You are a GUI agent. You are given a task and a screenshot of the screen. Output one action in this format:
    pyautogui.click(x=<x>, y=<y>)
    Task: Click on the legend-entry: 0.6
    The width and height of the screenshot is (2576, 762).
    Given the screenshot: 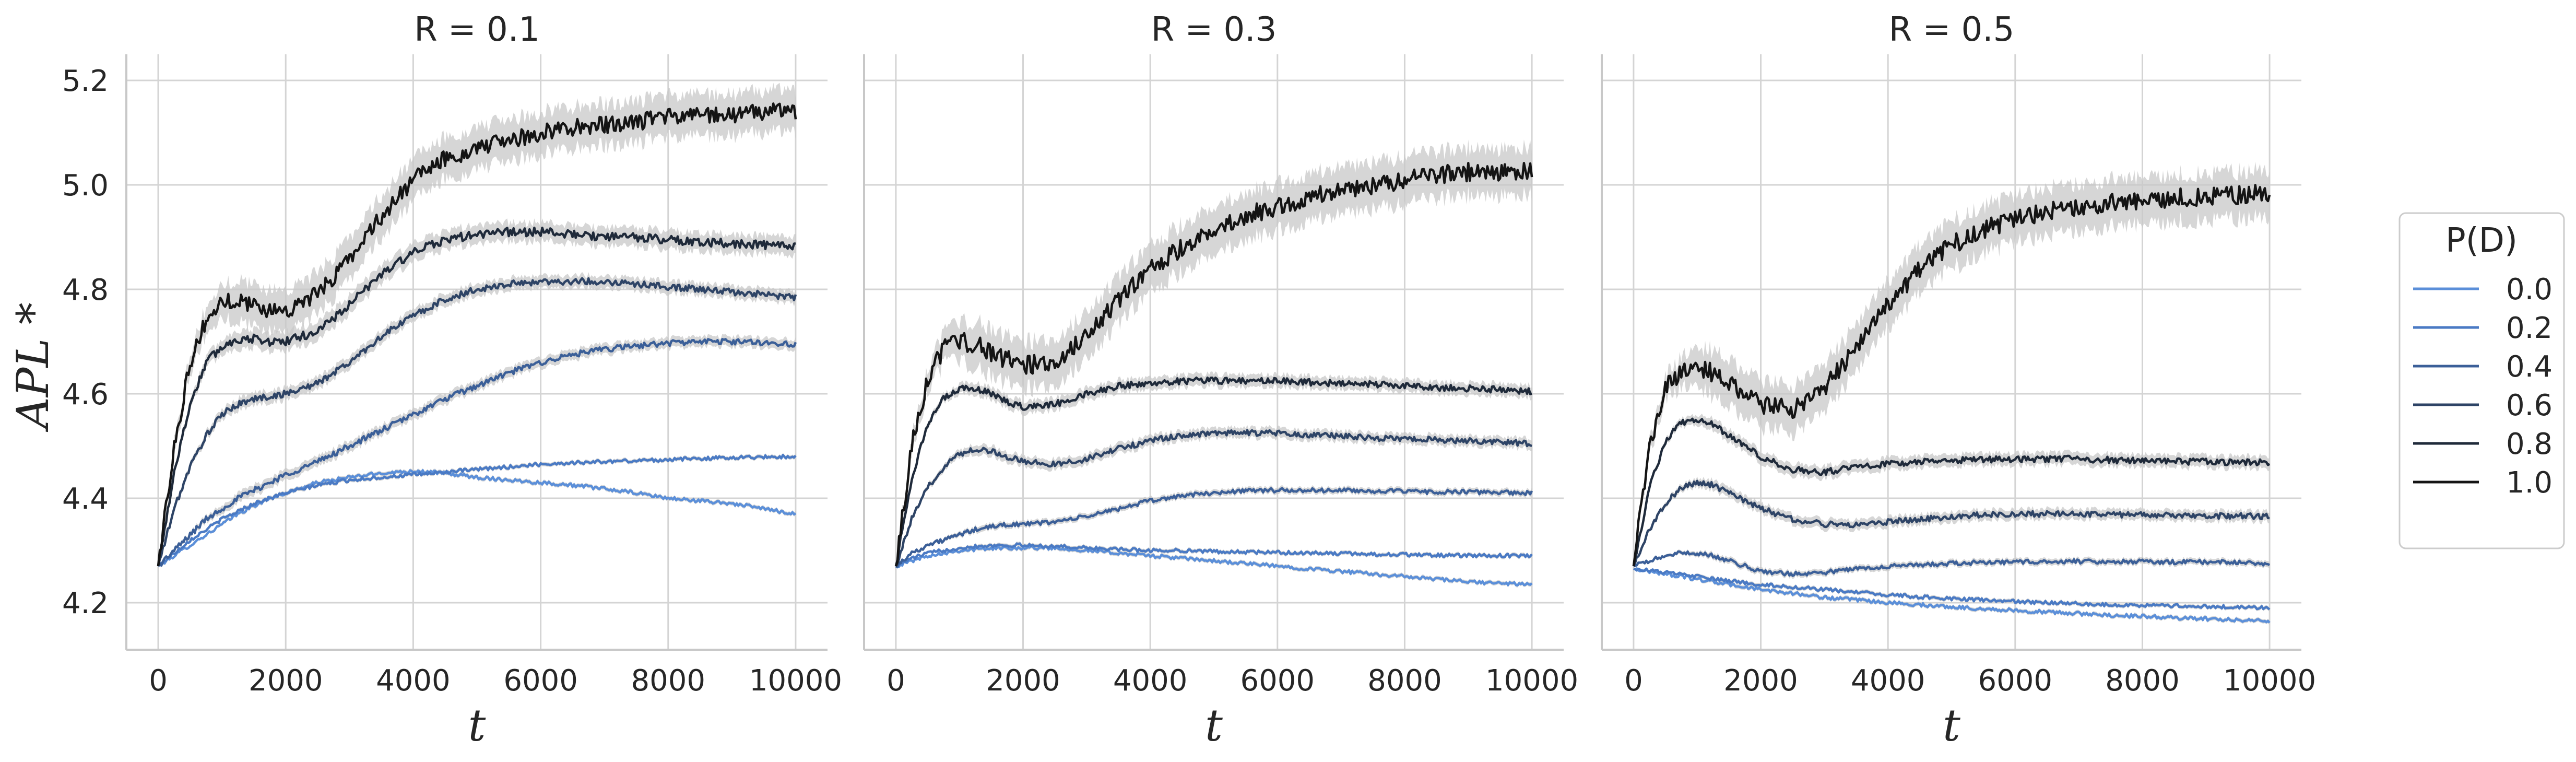 What is the action you would take?
    pyautogui.click(x=2483, y=406)
    